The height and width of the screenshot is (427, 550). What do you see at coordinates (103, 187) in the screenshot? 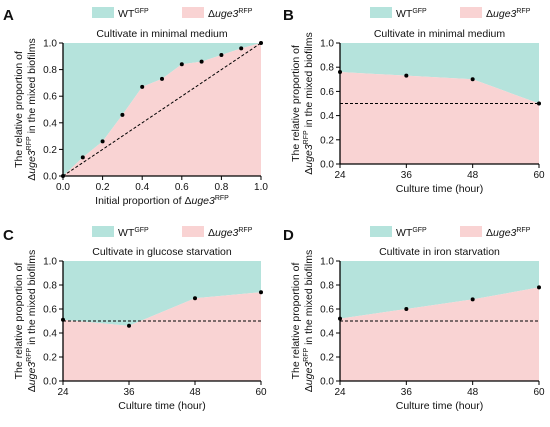
I see `x-tick-label: 0.2` at bounding box center [103, 187].